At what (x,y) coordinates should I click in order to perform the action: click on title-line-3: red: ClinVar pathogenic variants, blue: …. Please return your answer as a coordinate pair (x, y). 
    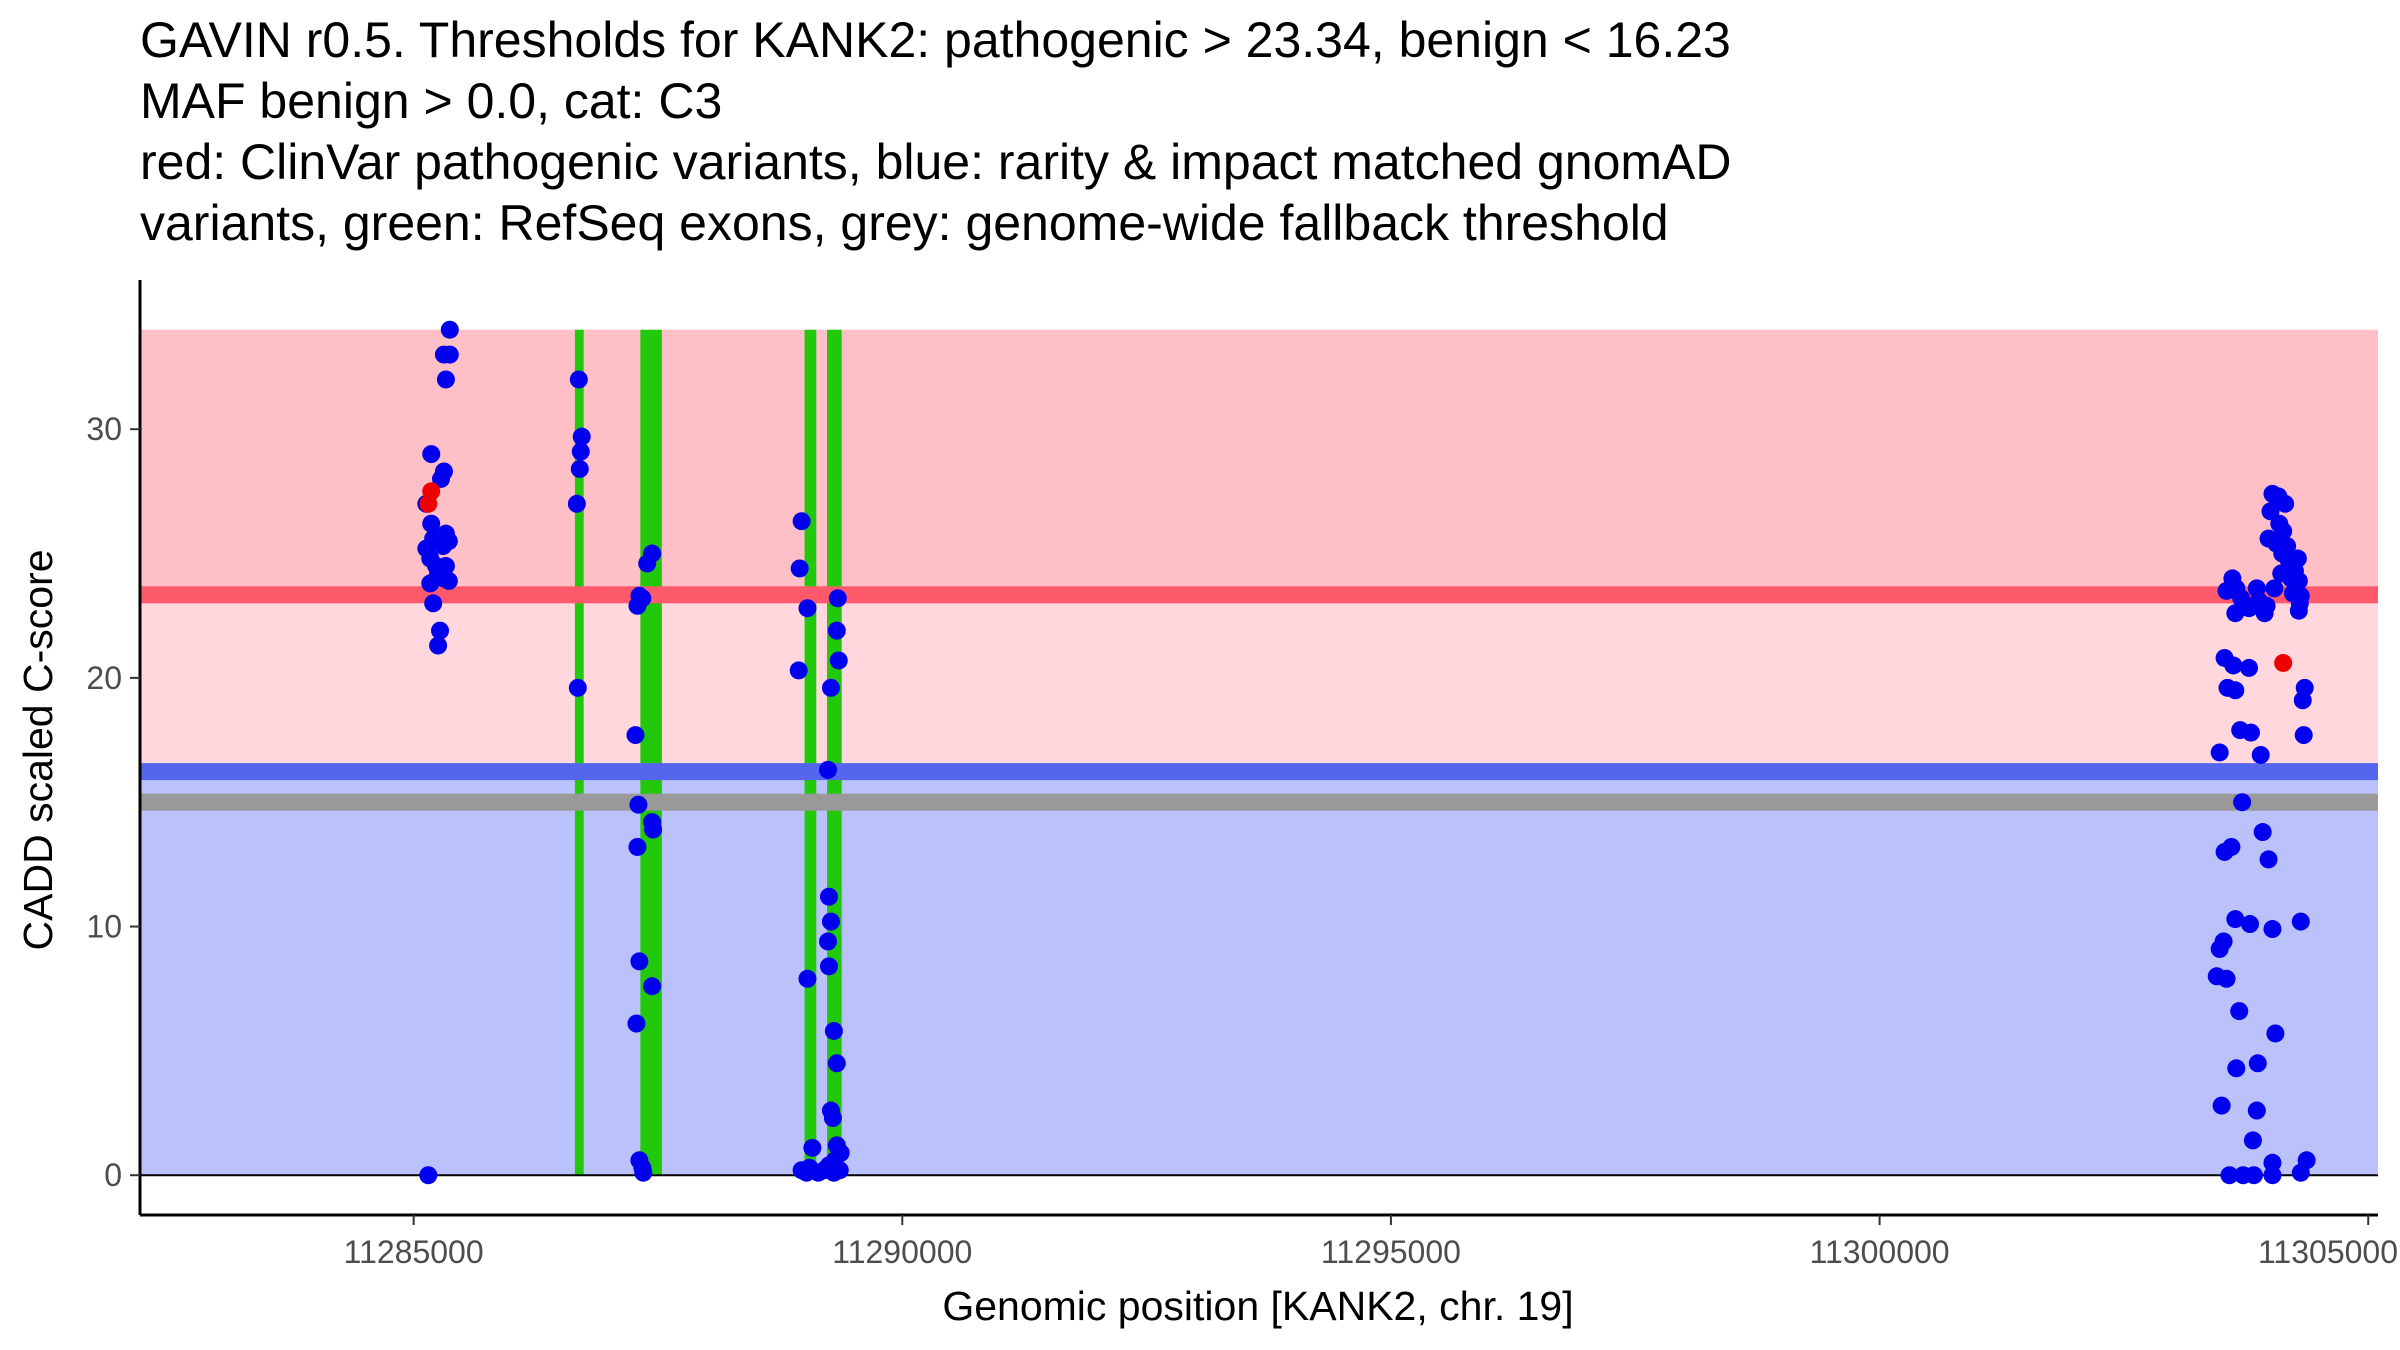
    Looking at the image, I should click on (936, 162).